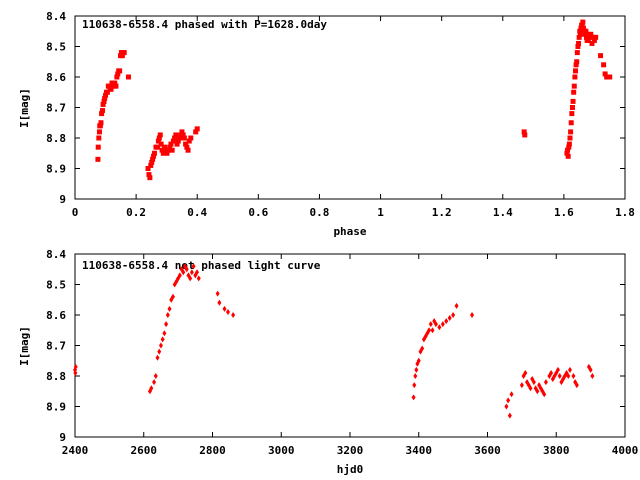 The height and width of the screenshot is (480, 640). What do you see at coordinates (350, 450) in the screenshot?
I see `x-tick-label: 3200` at bounding box center [350, 450].